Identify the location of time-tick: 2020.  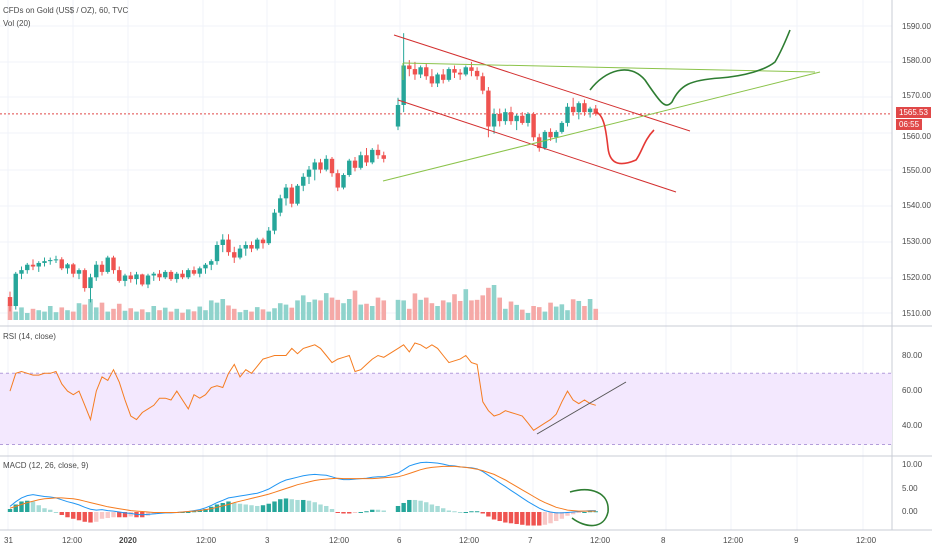
(128, 540).